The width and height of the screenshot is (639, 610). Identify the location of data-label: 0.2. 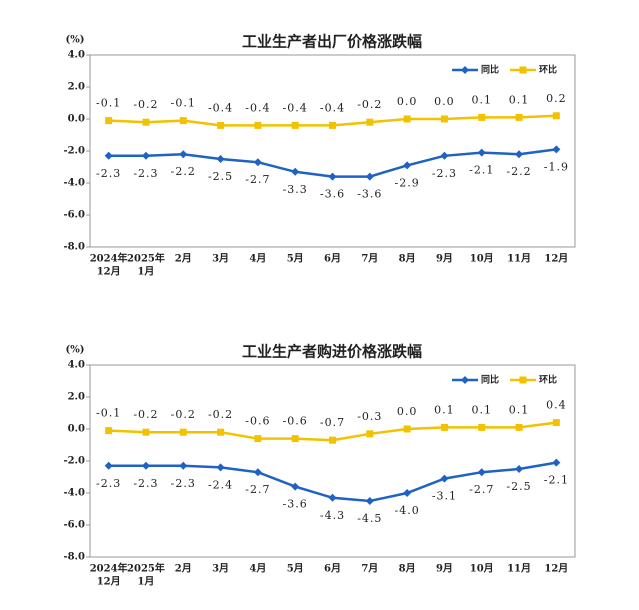
(556, 98).